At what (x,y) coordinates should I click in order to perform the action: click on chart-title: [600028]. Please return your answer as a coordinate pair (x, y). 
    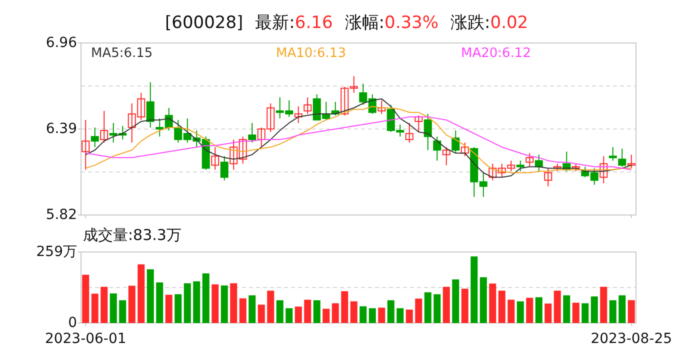
    Looking at the image, I should click on (204, 23).